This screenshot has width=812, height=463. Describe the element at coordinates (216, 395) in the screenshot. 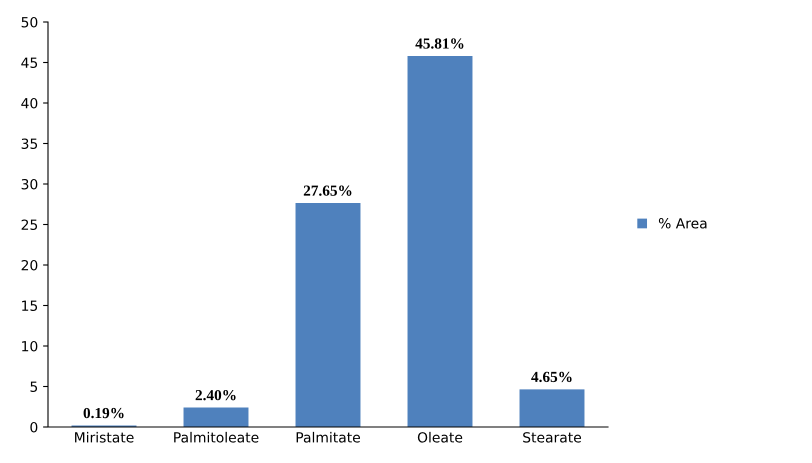

I see `data-label: 2.40%` at that location.